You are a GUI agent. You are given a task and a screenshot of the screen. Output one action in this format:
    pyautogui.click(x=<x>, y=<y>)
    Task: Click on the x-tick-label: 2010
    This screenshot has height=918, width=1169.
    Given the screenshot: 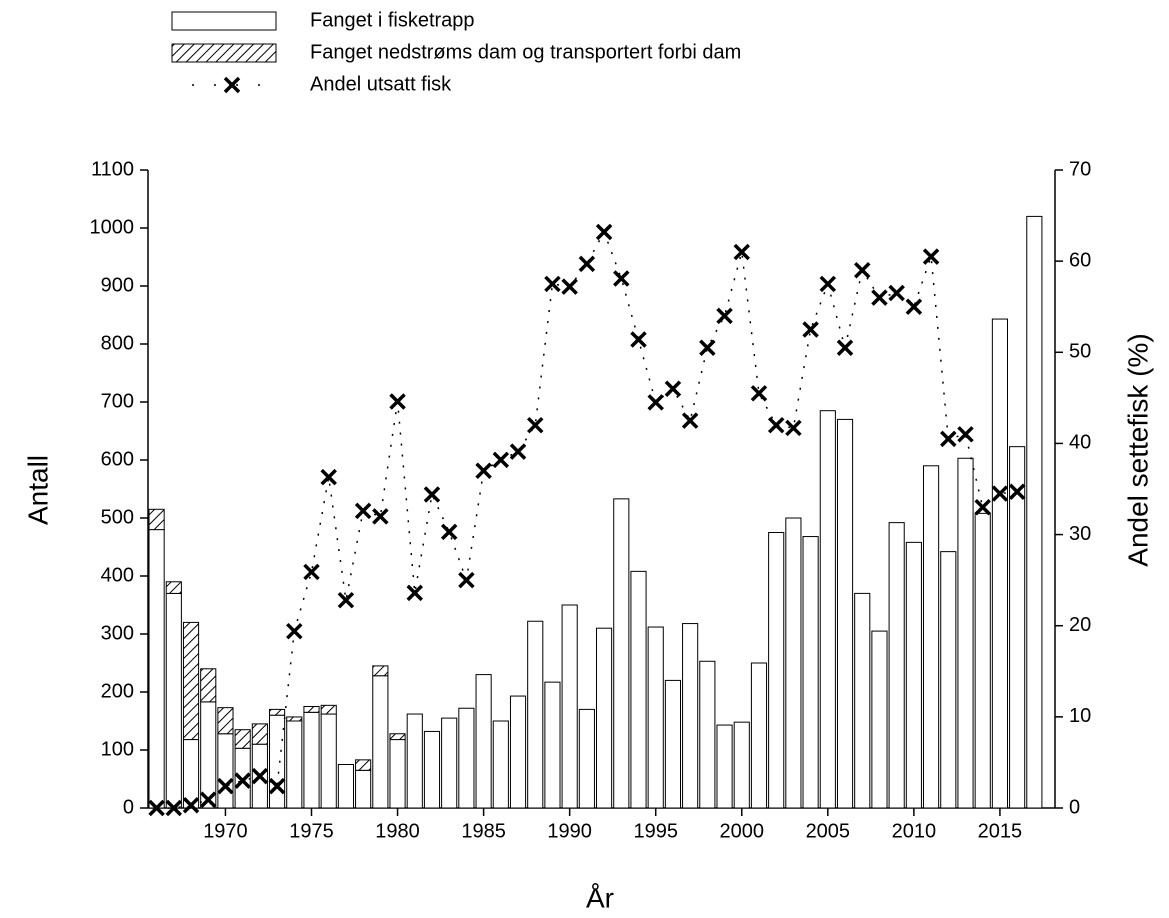 What is the action you would take?
    pyautogui.click(x=914, y=831)
    